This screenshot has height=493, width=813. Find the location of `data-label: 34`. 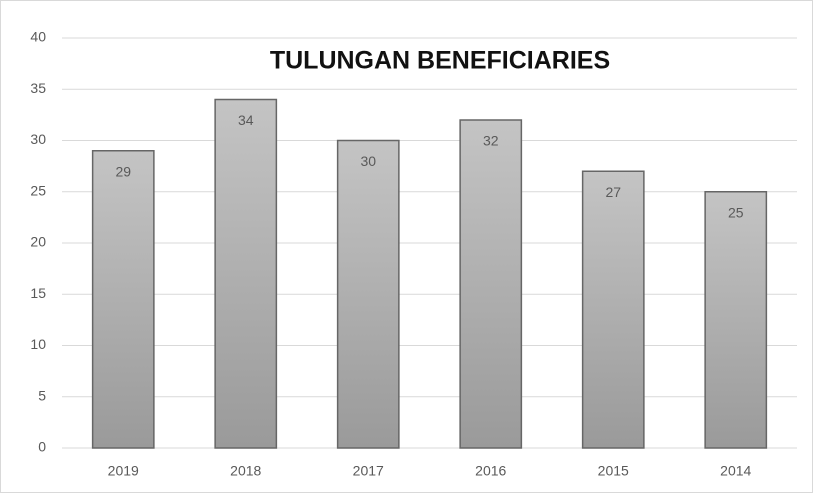

data-label: 34 is located at coordinates (246, 120).